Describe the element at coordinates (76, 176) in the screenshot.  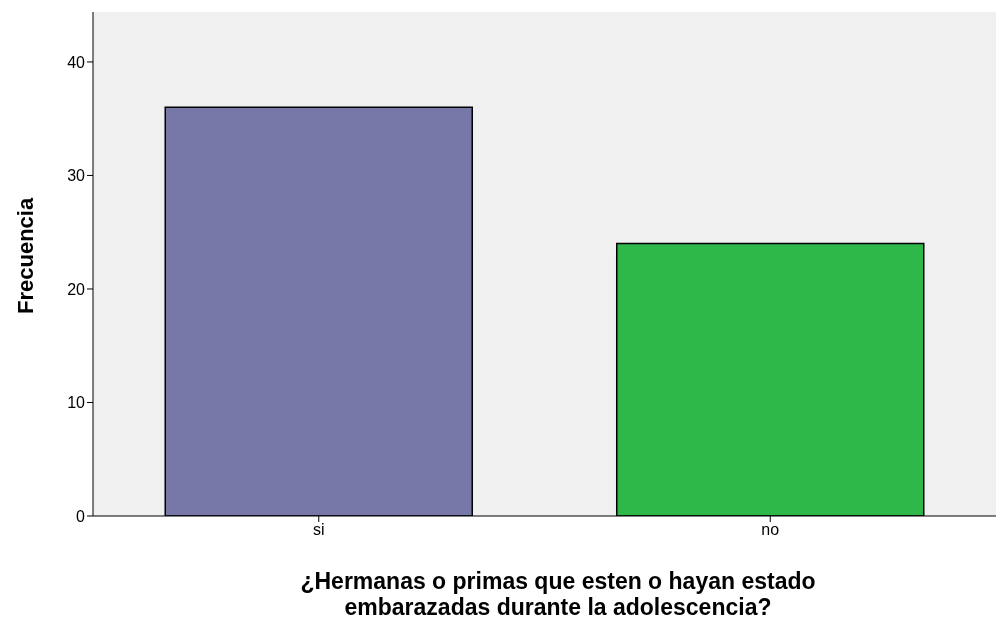
I see `y-tick-label: 30` at that location.